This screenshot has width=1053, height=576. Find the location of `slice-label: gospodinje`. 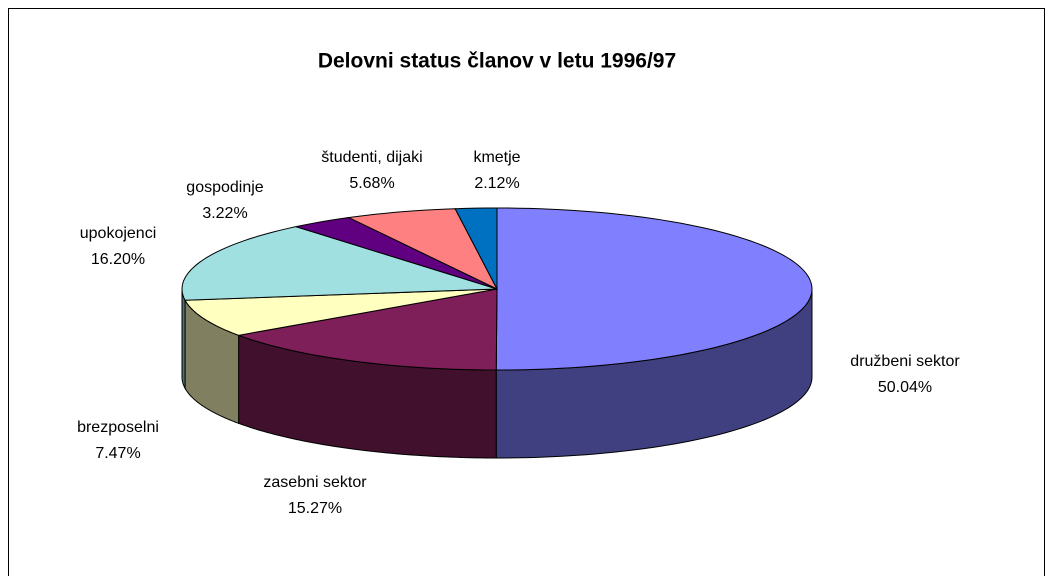

slice-label: gospodinje is located at coordinates (225, 187).